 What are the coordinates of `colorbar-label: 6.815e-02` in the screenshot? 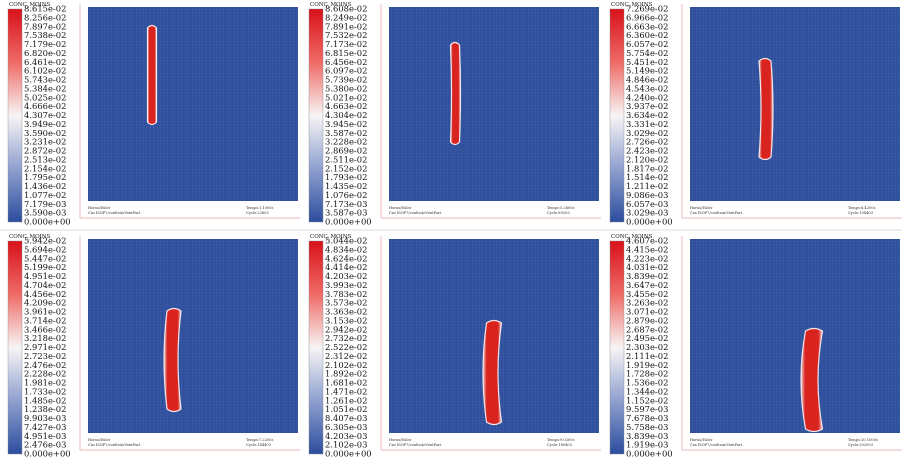 It's located at (346, 53).